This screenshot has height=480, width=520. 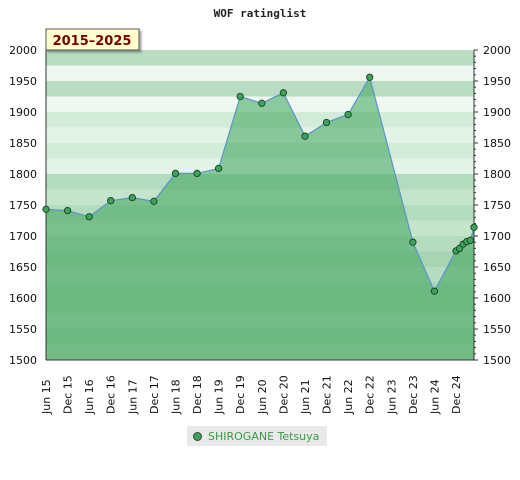 I want to click on y-tick-label-left: 1550, so click(x=23, y=329).